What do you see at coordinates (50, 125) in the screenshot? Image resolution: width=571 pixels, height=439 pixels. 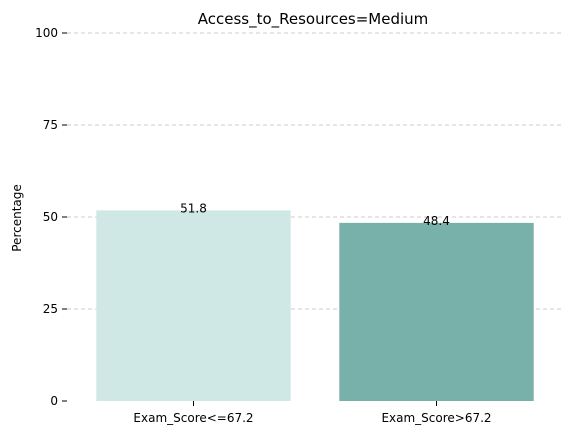 I see `y-tick-label: 75` at bounding box center [50, 125].